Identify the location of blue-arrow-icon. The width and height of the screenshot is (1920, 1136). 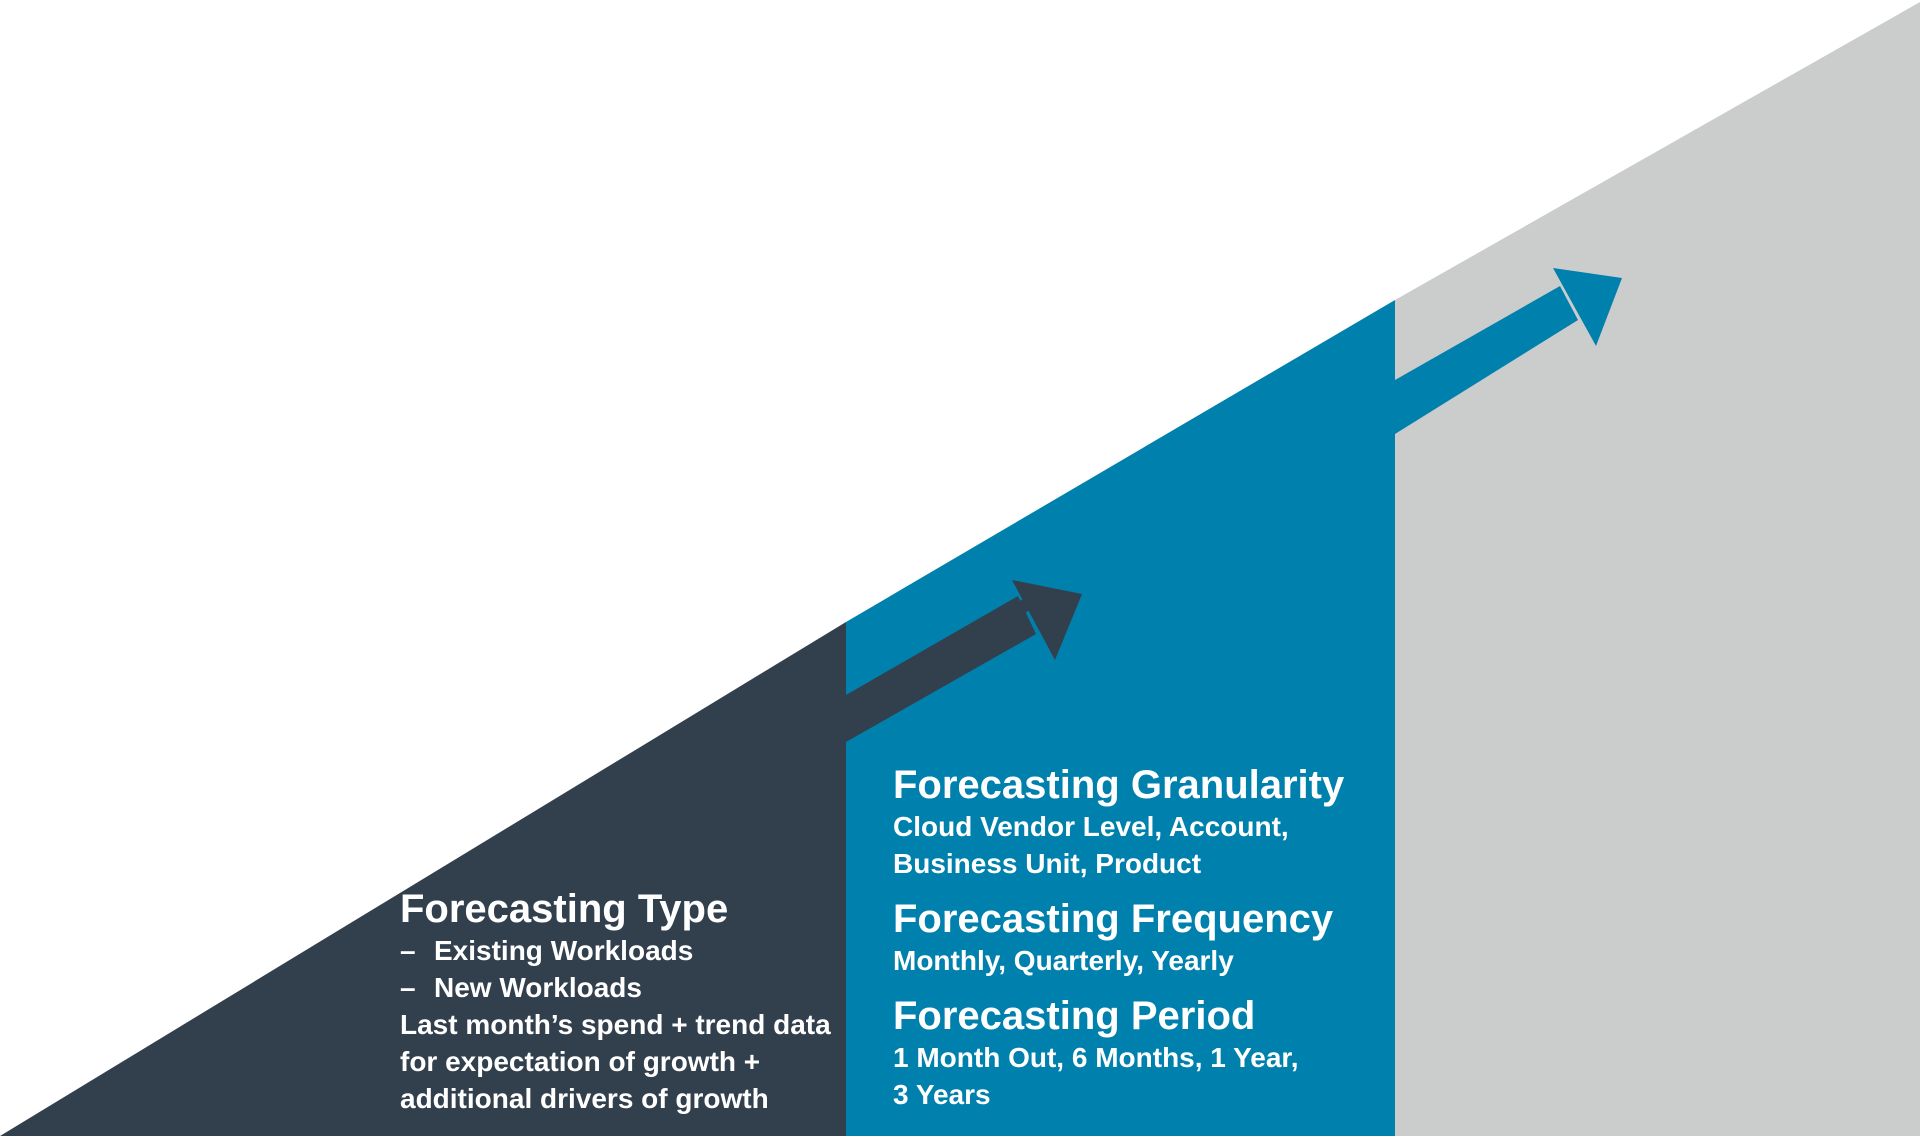
(1508, 351).